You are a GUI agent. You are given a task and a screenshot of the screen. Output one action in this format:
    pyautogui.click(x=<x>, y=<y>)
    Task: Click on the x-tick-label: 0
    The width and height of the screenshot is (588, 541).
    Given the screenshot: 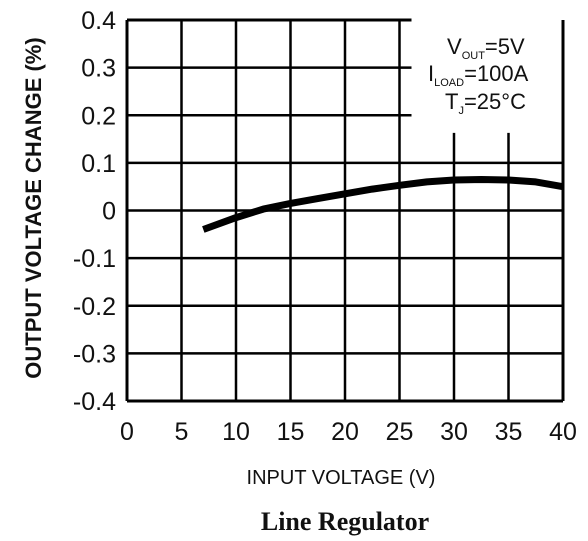 What is the action you would take?
    pyautogui.click(x=127, y=432)
    